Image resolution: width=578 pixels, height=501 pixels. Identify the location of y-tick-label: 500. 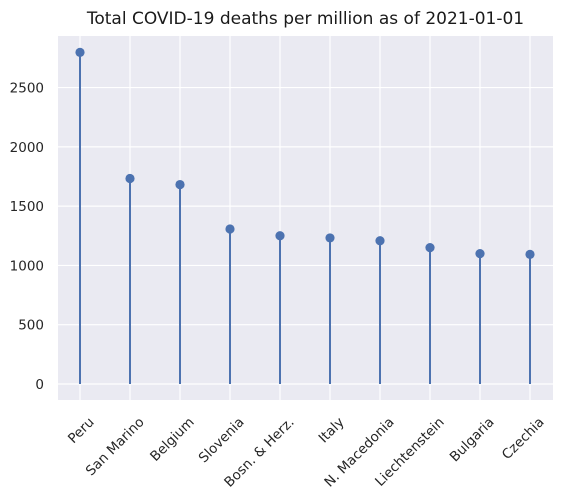
(31, 326).